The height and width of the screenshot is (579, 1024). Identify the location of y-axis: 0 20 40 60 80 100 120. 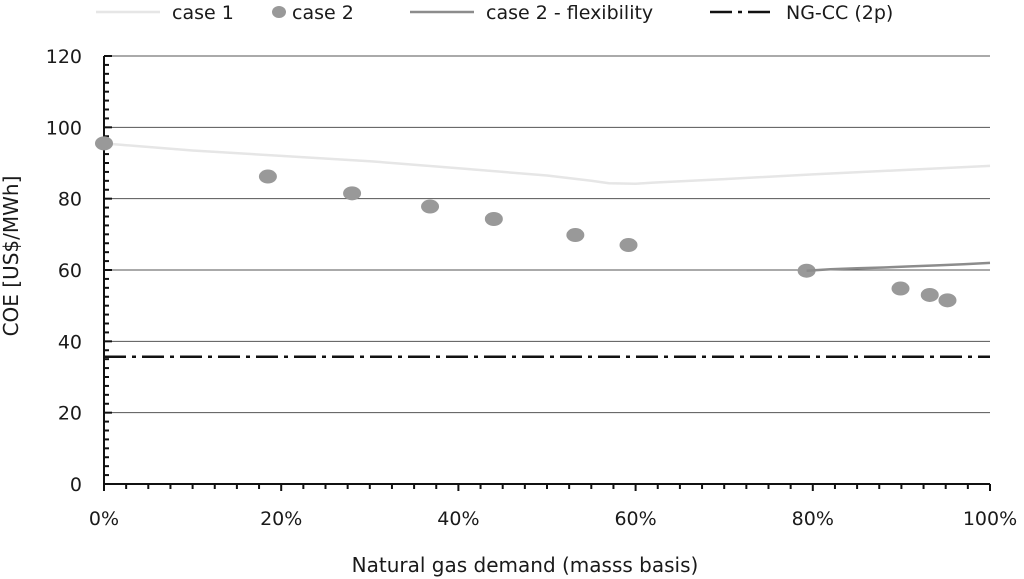
(79, 271).